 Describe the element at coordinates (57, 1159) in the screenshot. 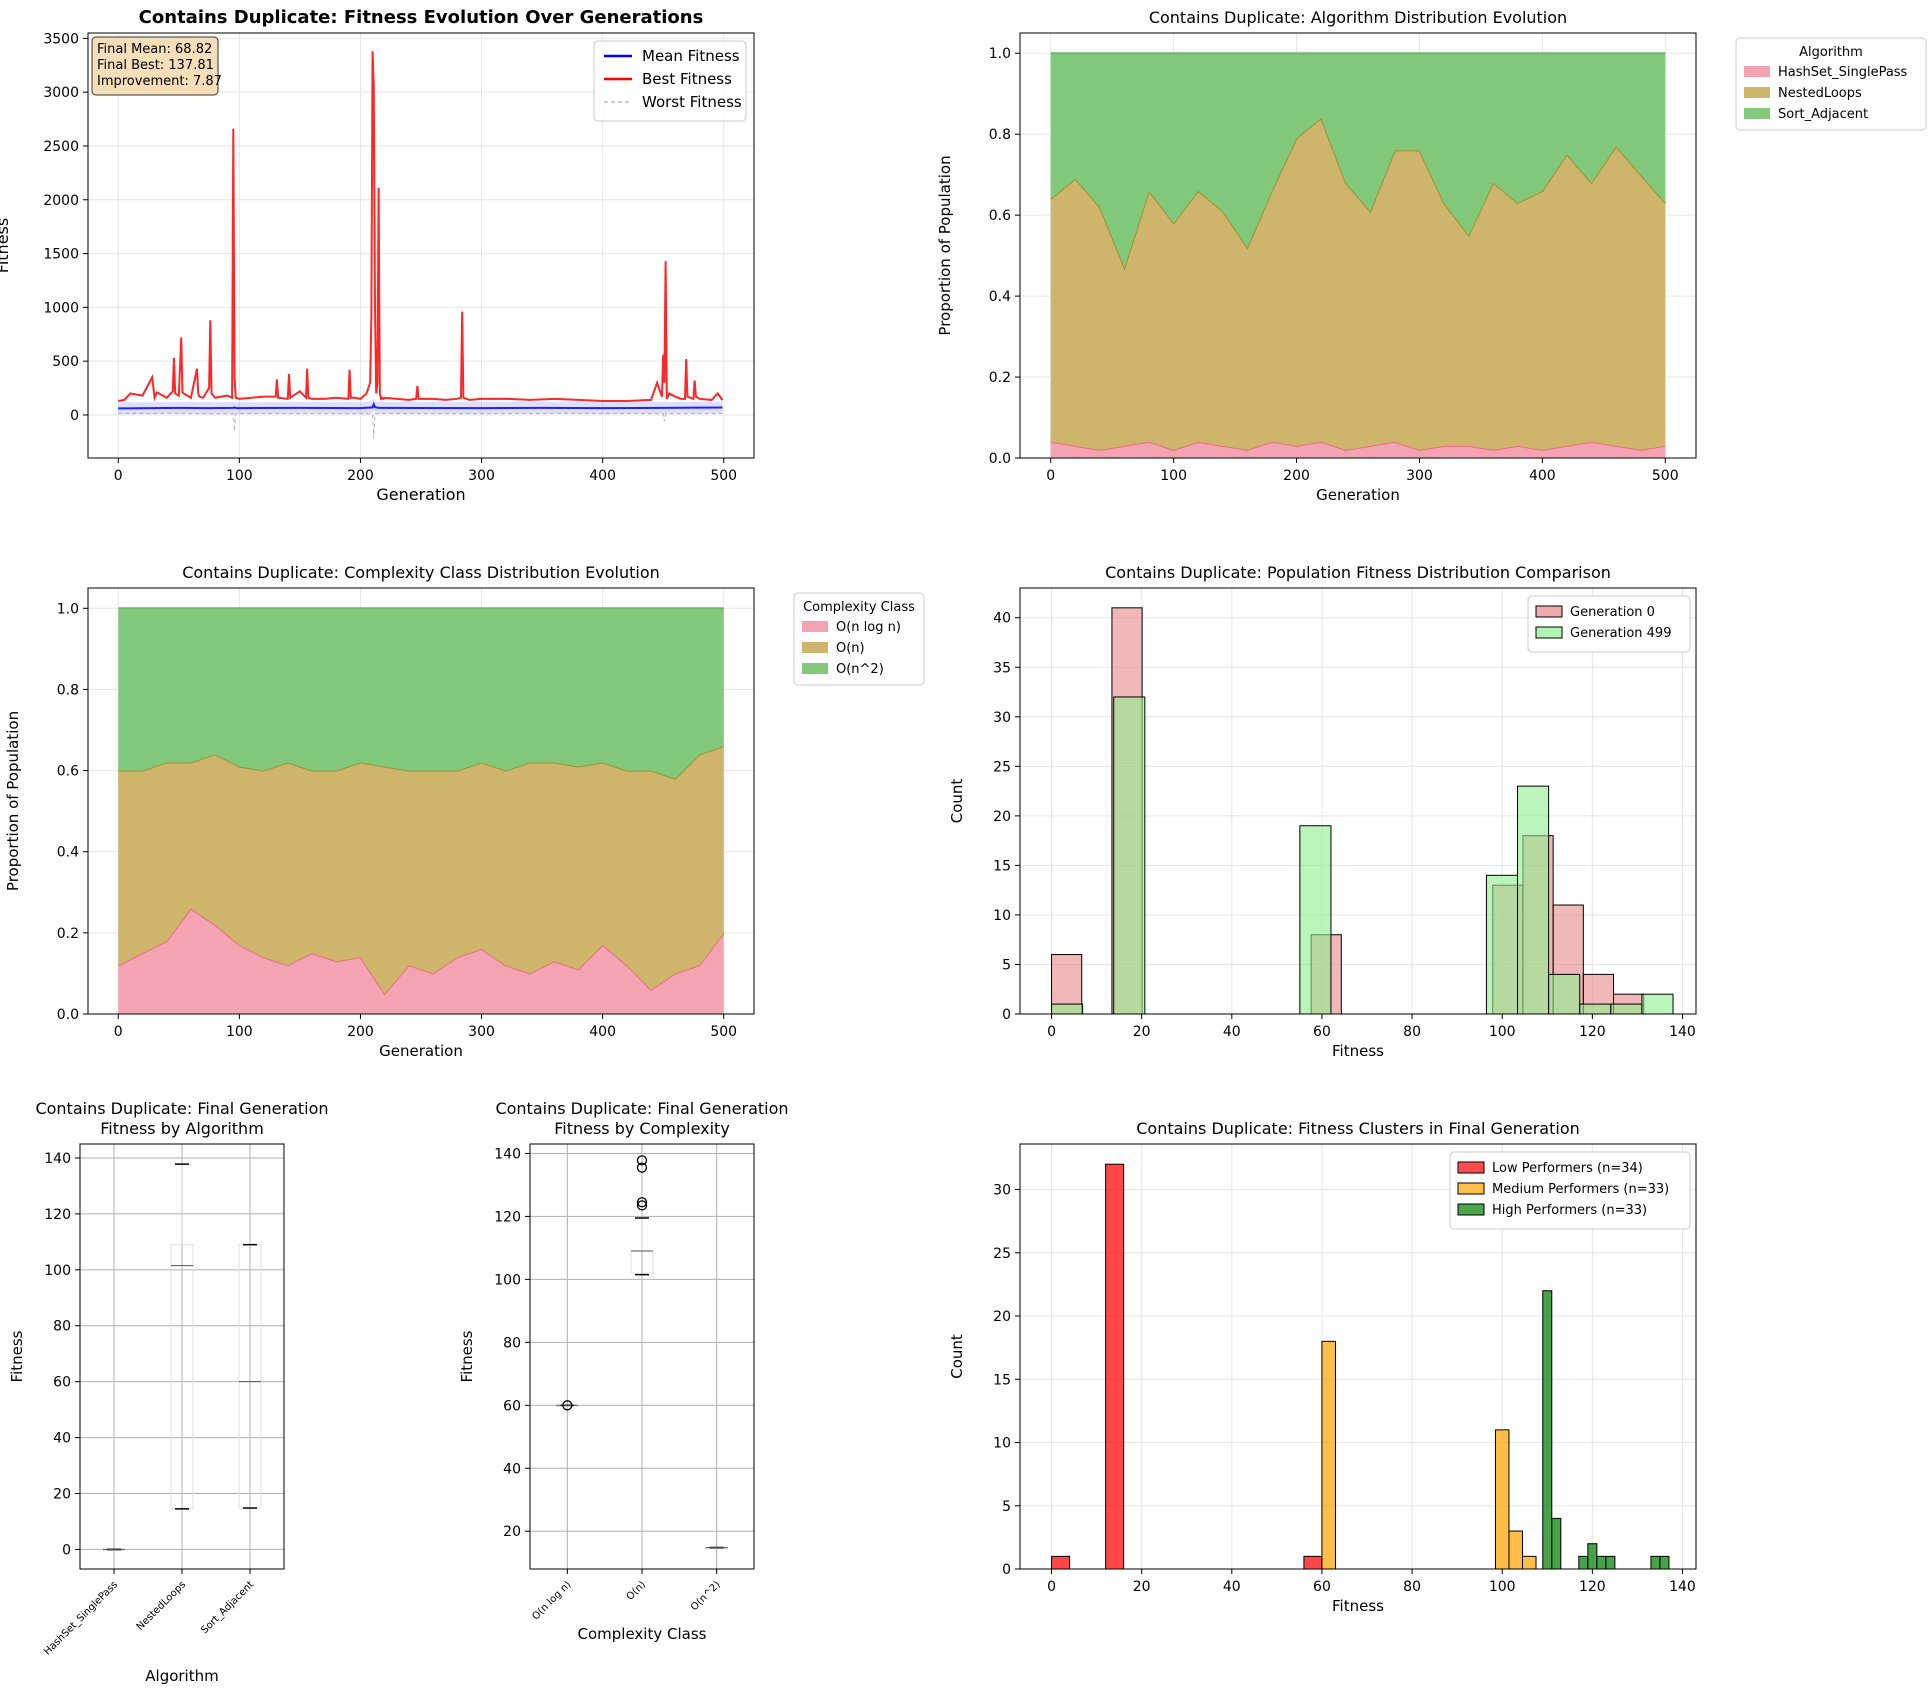

I see `y-tick-label: 140` at that location.